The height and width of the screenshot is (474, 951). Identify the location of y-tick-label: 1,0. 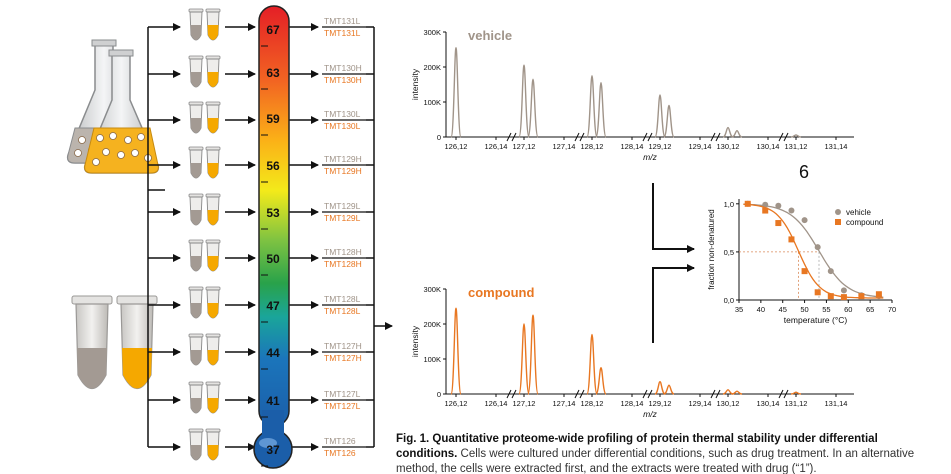
(729, 204).